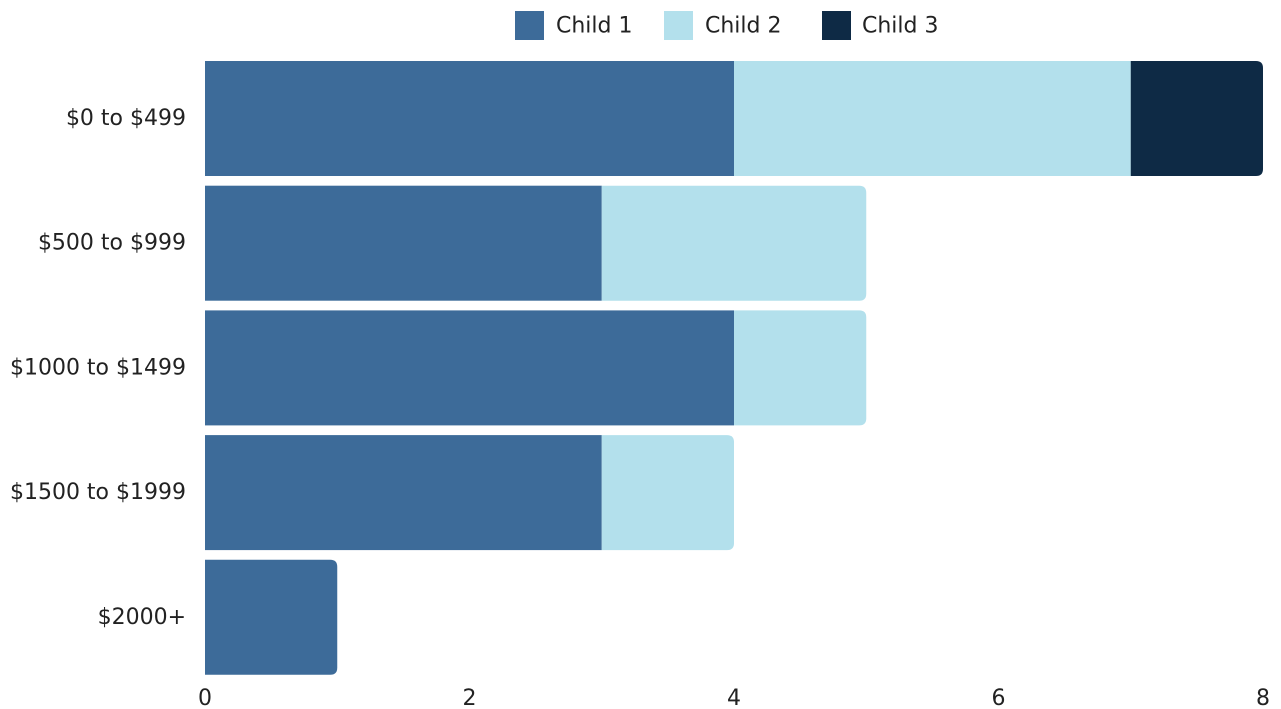  What do you see at coordinates (98, 492) in the screenshot?
I see `category-label-4: $1500 to $1999` at bounding box center [98, 492].